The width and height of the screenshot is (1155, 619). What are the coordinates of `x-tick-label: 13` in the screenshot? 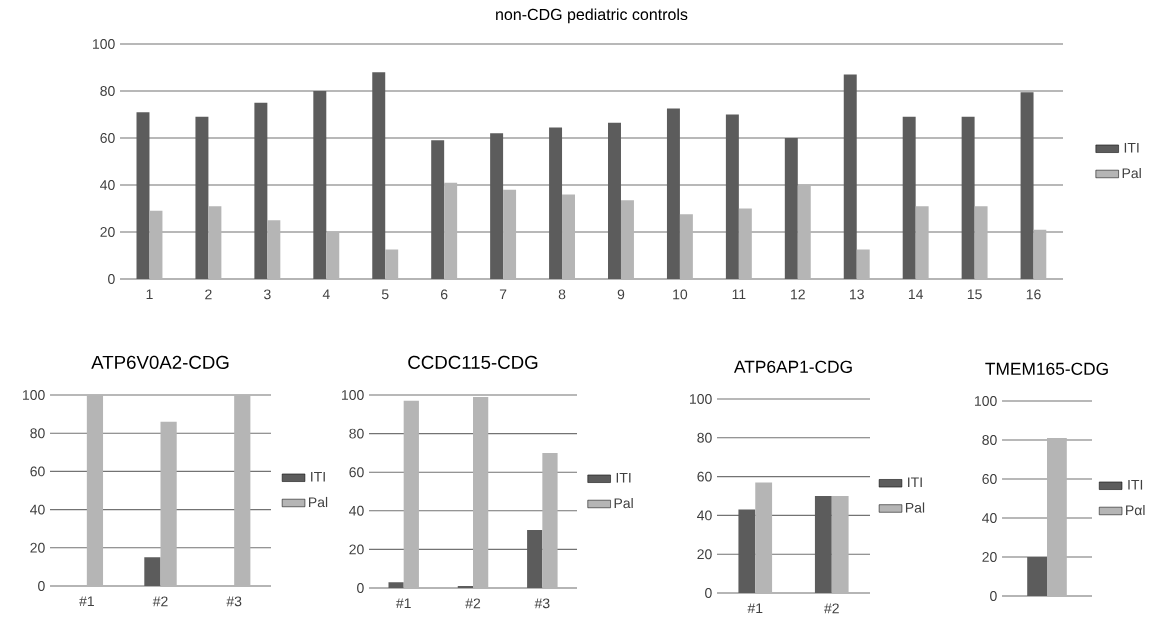 It's located at (857, 294).